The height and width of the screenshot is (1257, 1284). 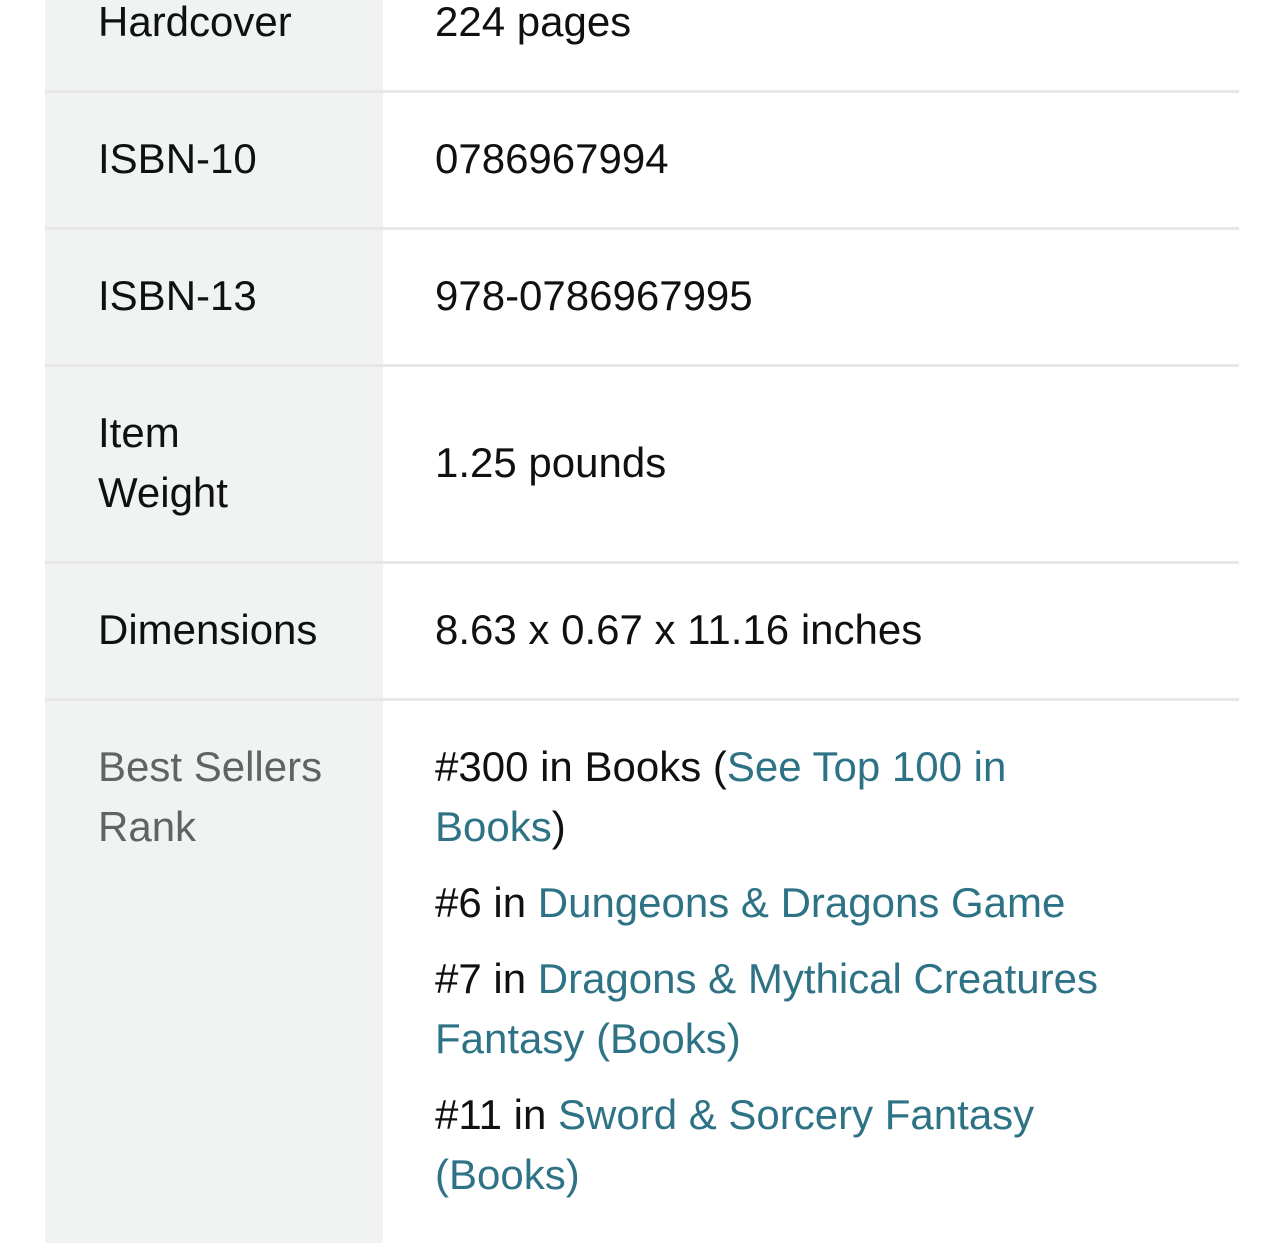 I want to click on table-row-isbn-13: ISBN-13 978-0786967995, so click(x=642, y=295).